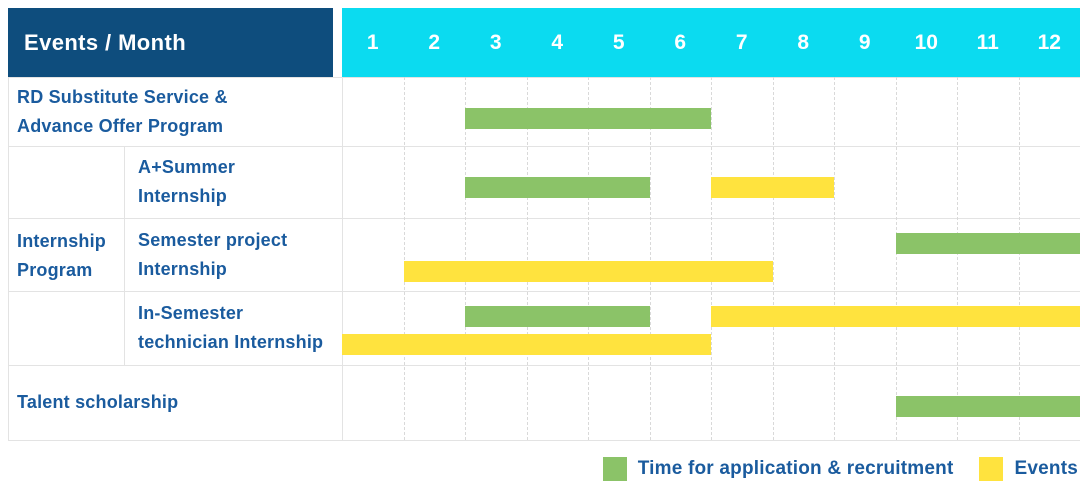  Describe the element at coordinates (614, 469) in the screenshot. I see `legend-swatch-application-icon` at that location.